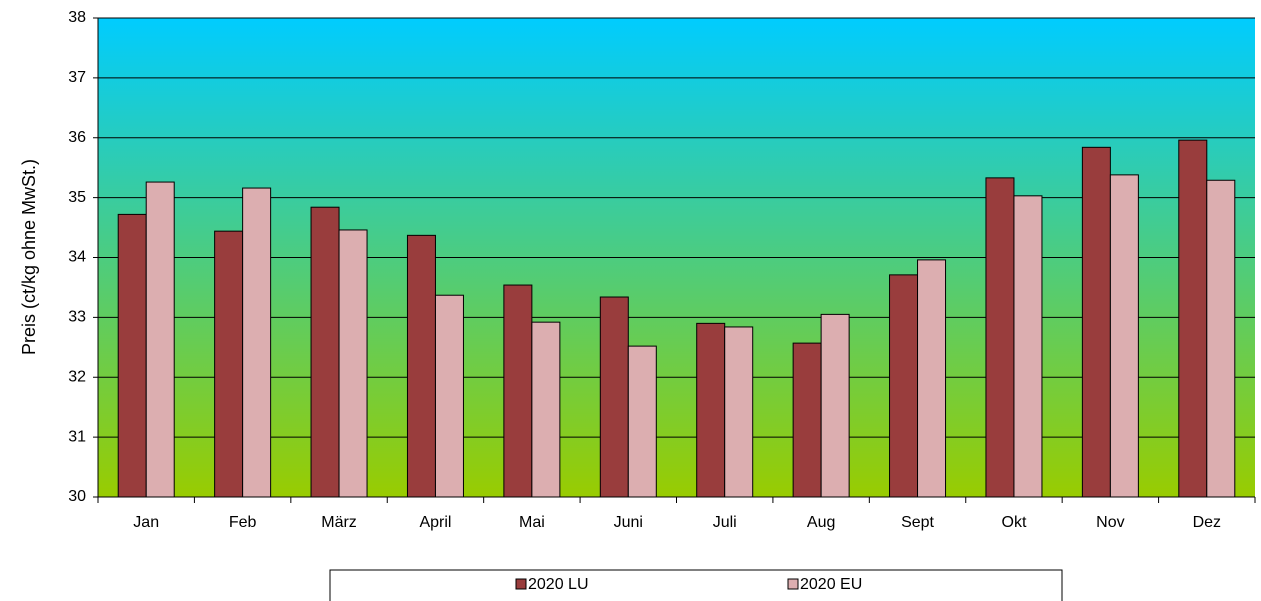 The image size is (1261, 601). I want to click on y-tick-label: 33, so click(77, 317).